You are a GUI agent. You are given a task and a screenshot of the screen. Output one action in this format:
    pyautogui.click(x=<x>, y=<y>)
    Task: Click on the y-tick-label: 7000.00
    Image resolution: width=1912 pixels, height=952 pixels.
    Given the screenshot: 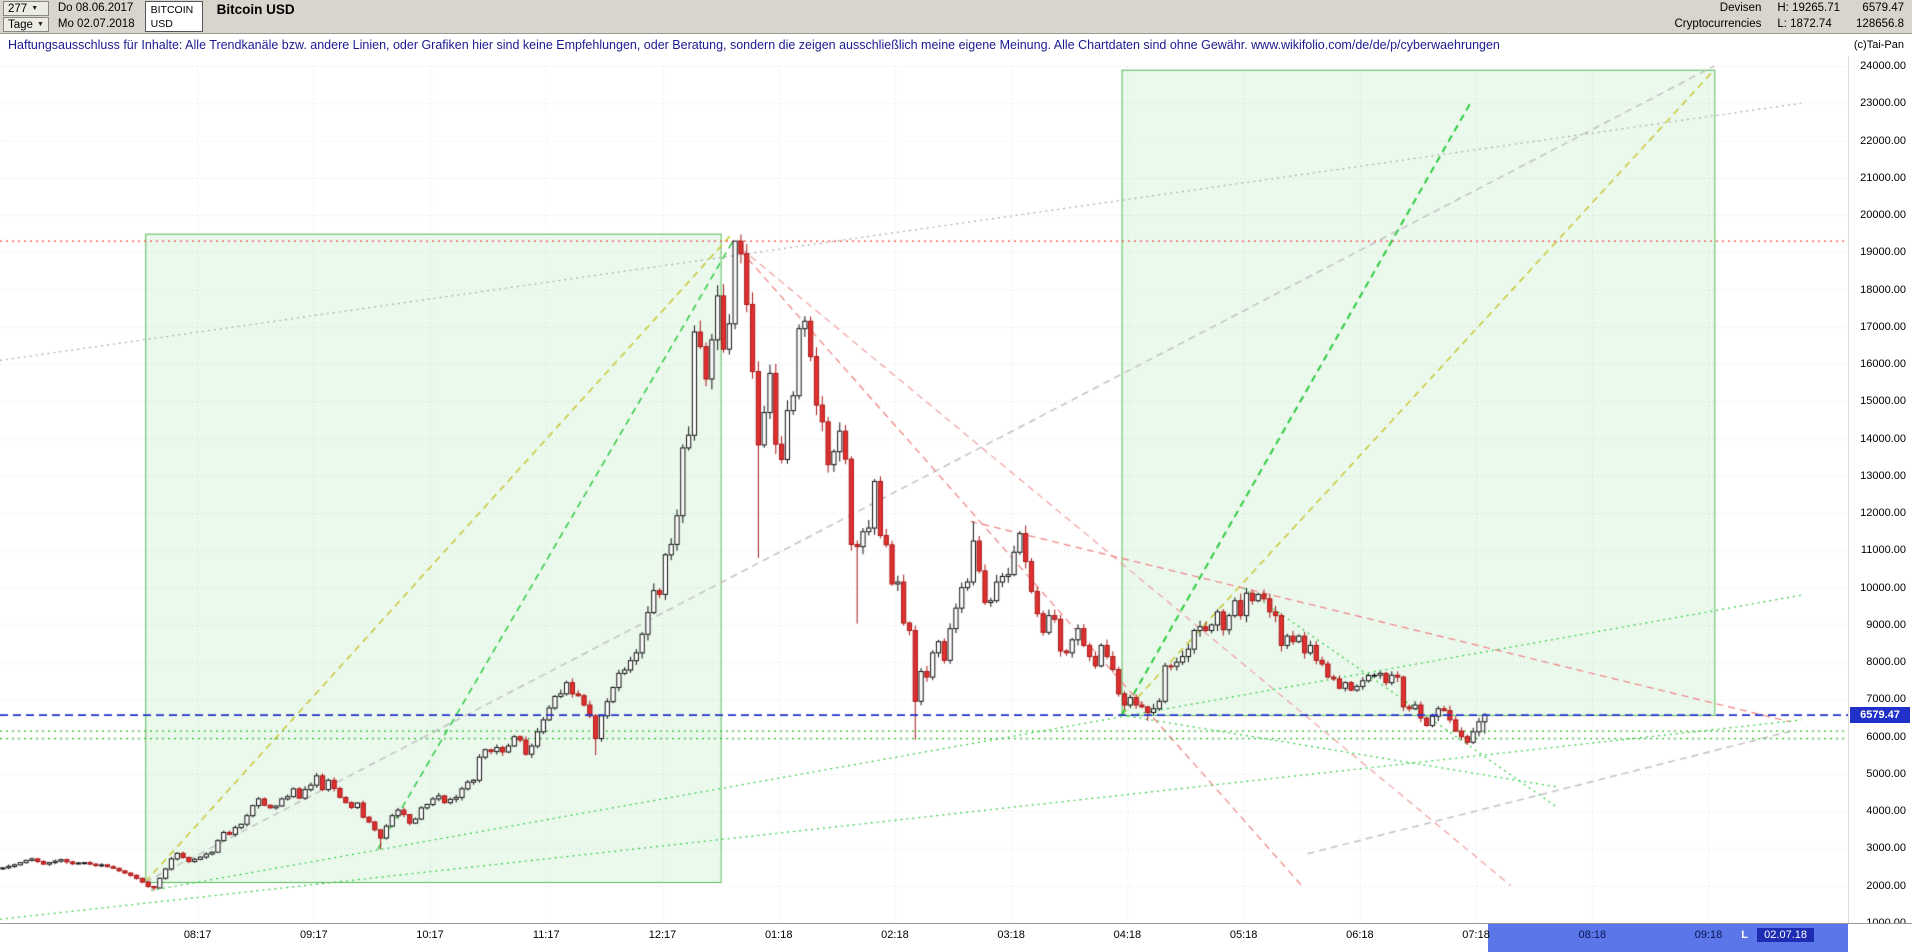 What is the action you would take?
    pyautogui.click(x=1886, y=699)
    